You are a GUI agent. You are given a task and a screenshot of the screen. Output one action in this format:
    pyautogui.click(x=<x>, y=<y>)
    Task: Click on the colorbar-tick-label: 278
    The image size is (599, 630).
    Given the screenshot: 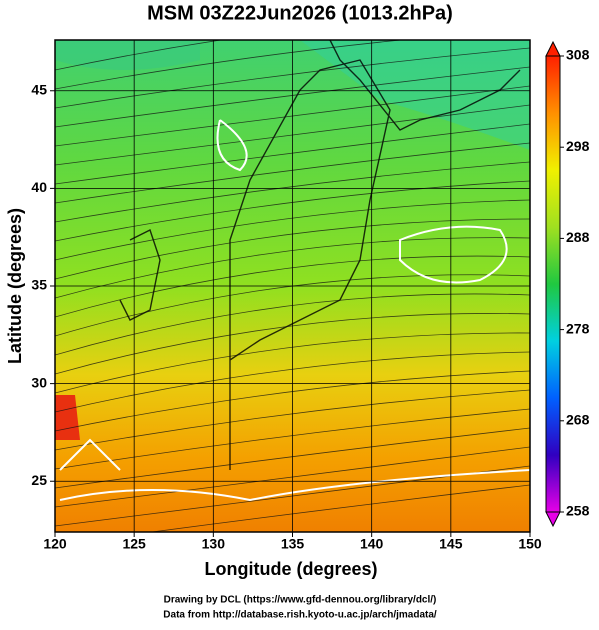 What is the action you would take?
    pyautogui.click(x=578, y=328)
    